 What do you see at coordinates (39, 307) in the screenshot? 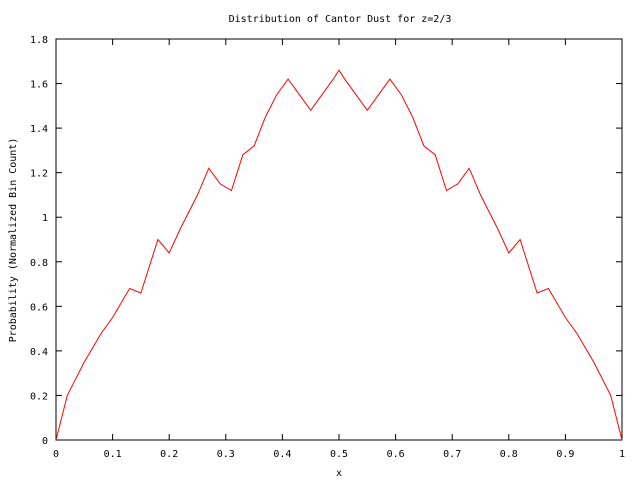
I see `y-tick-label: 0.6` at bounding box center [39, 307].